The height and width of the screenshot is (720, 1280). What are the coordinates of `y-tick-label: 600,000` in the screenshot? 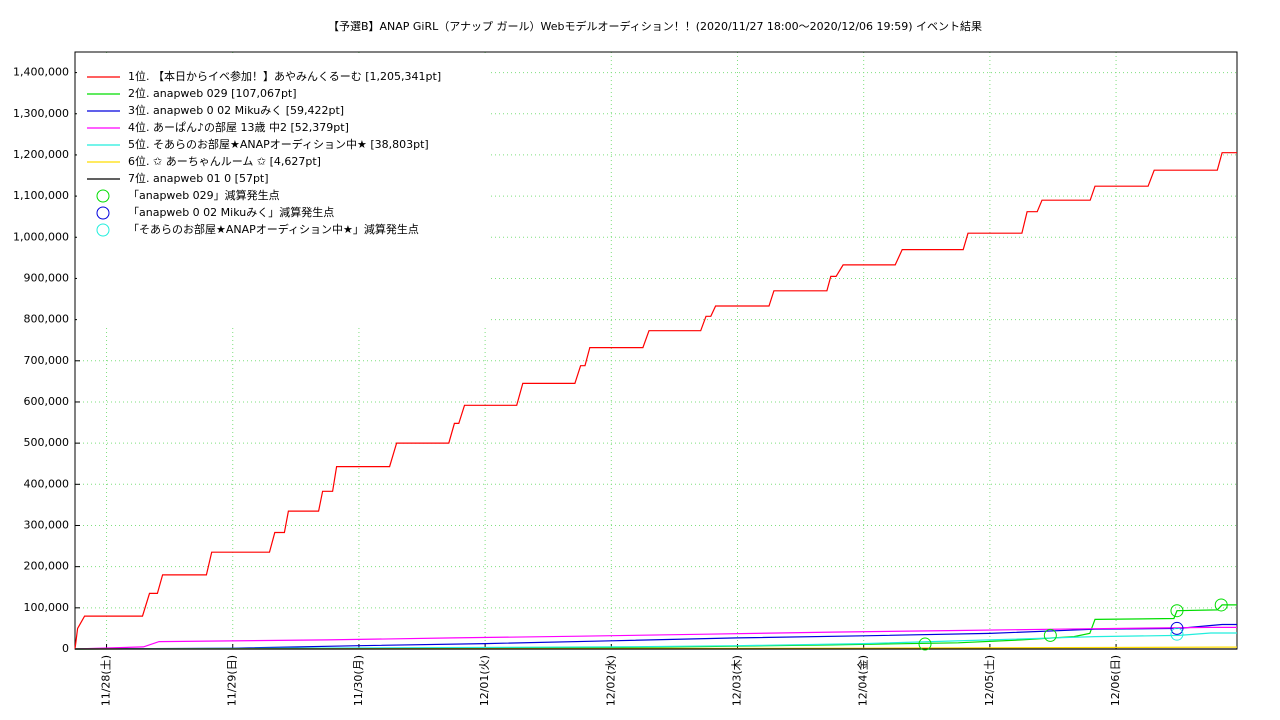 It's located at (47, 401).